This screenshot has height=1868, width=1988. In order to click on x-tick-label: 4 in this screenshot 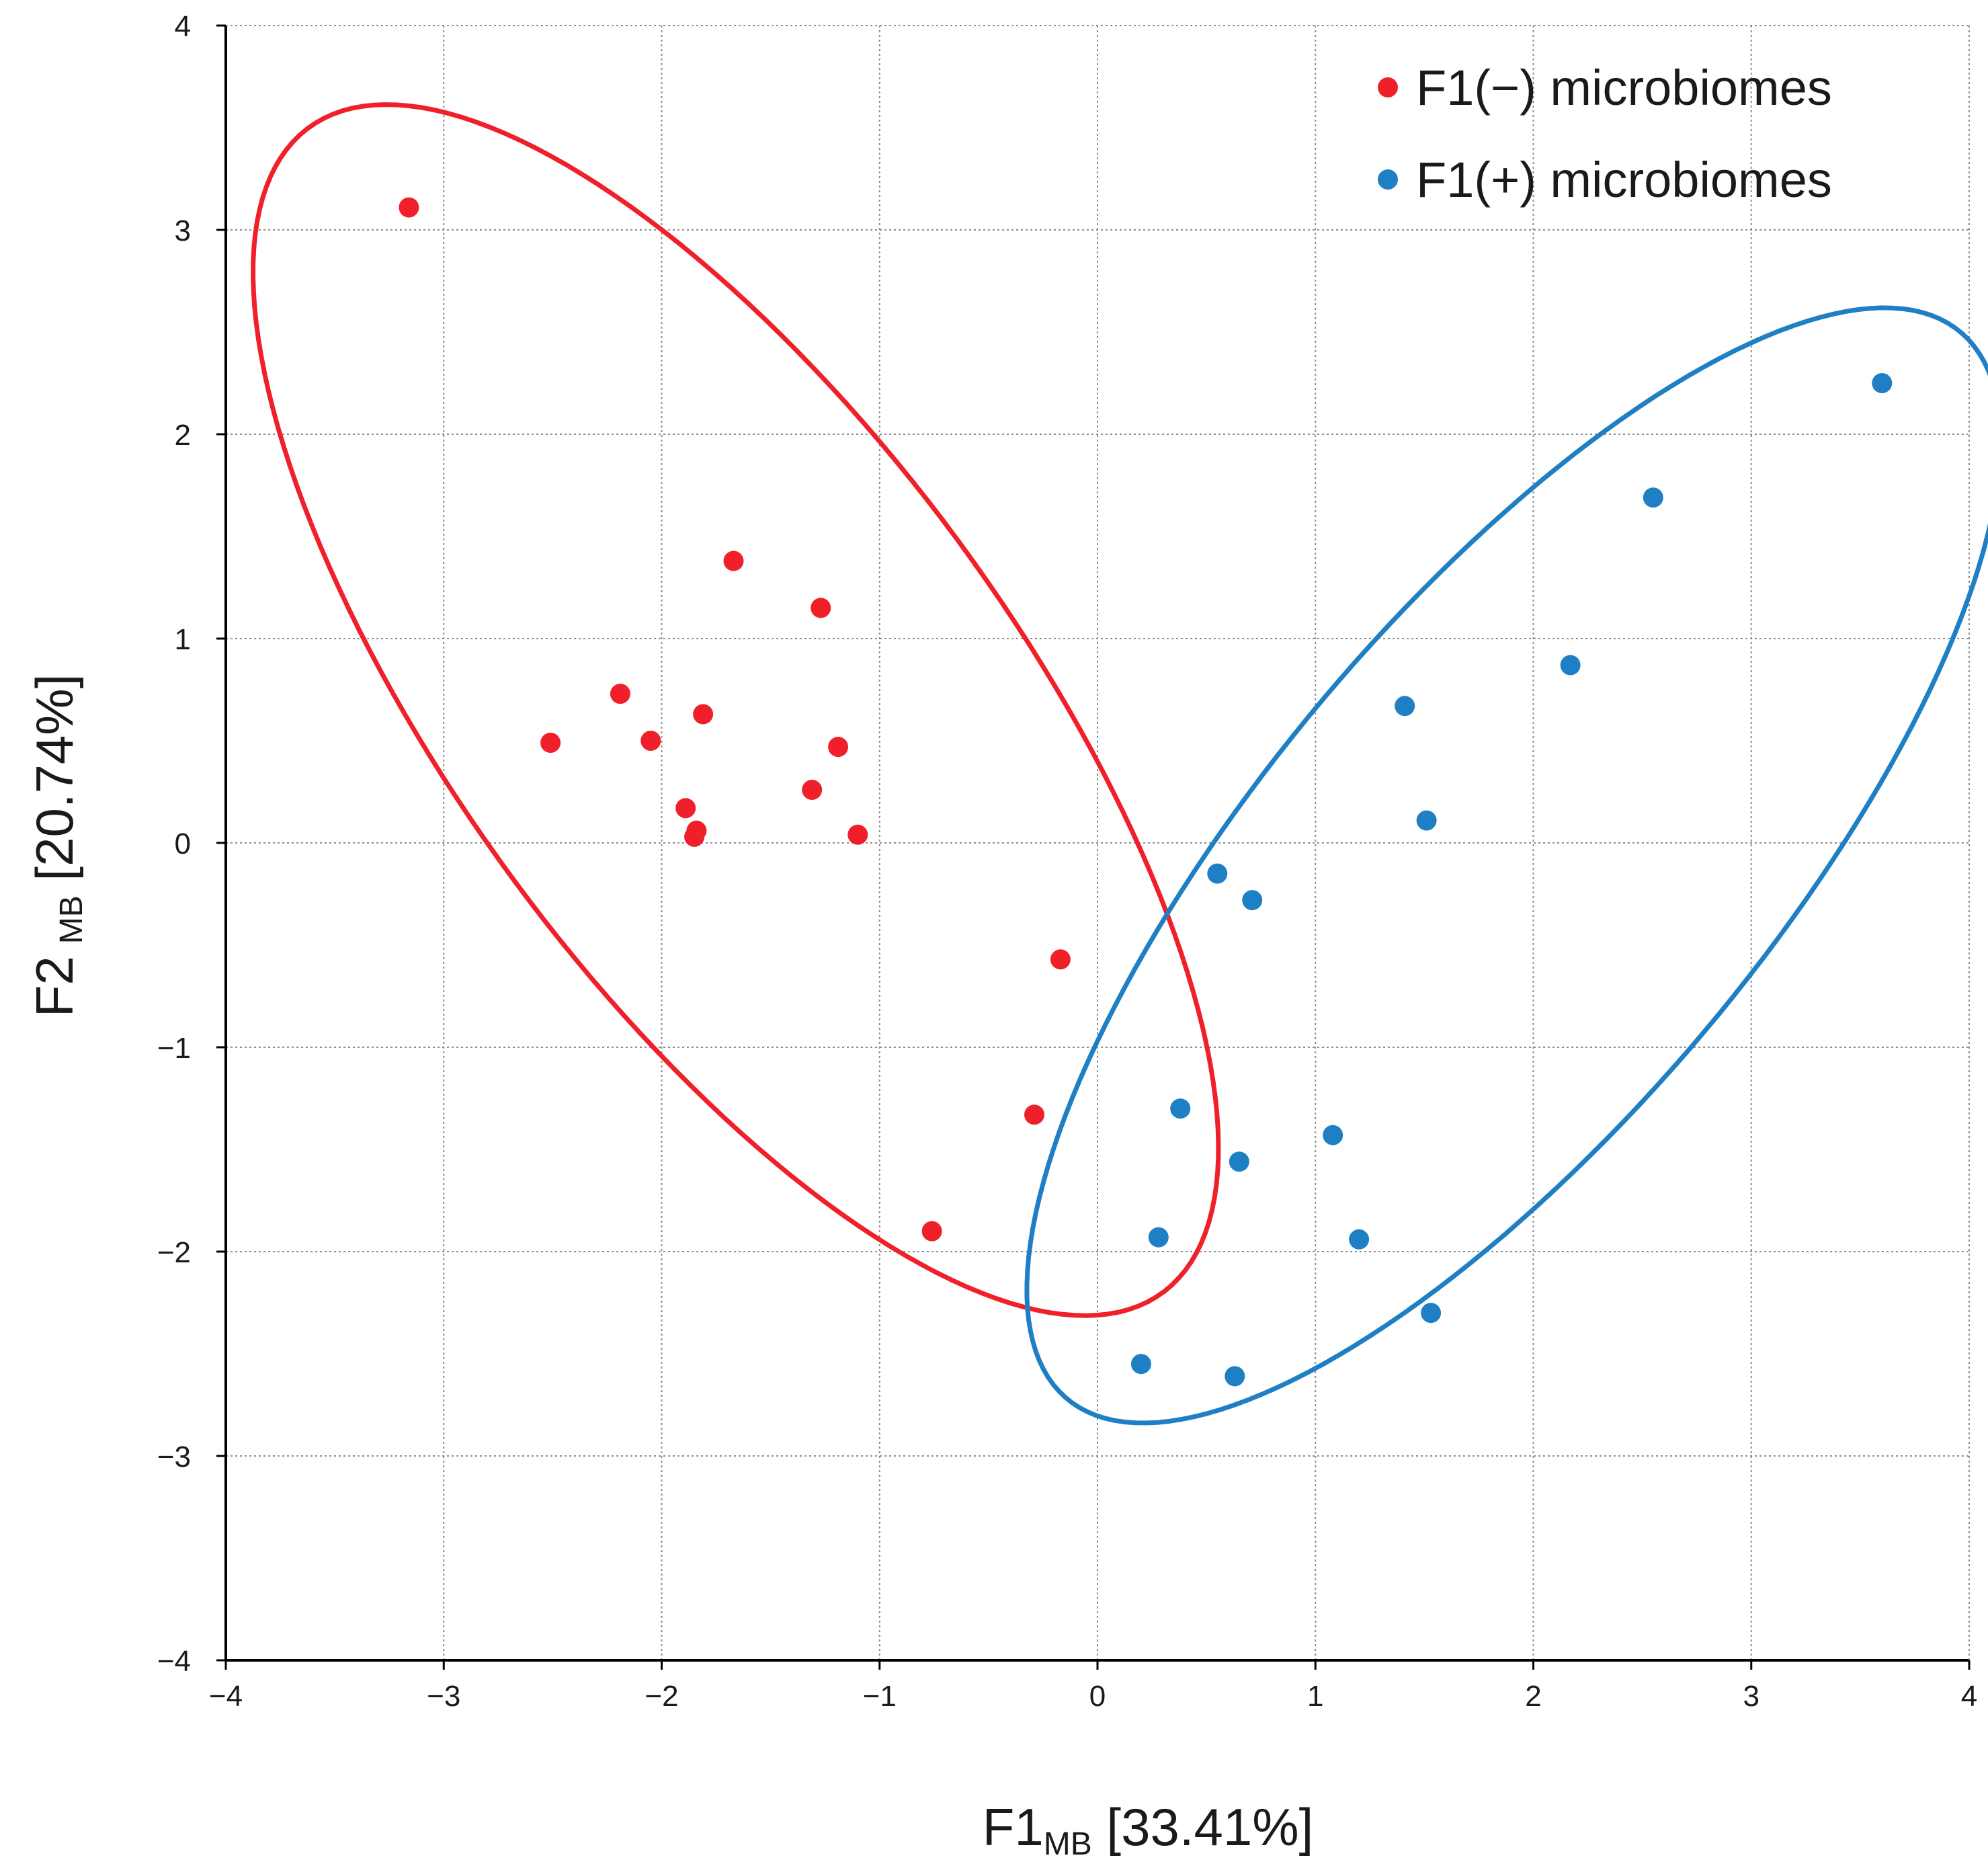, I will do `click(1969, 1697)`.